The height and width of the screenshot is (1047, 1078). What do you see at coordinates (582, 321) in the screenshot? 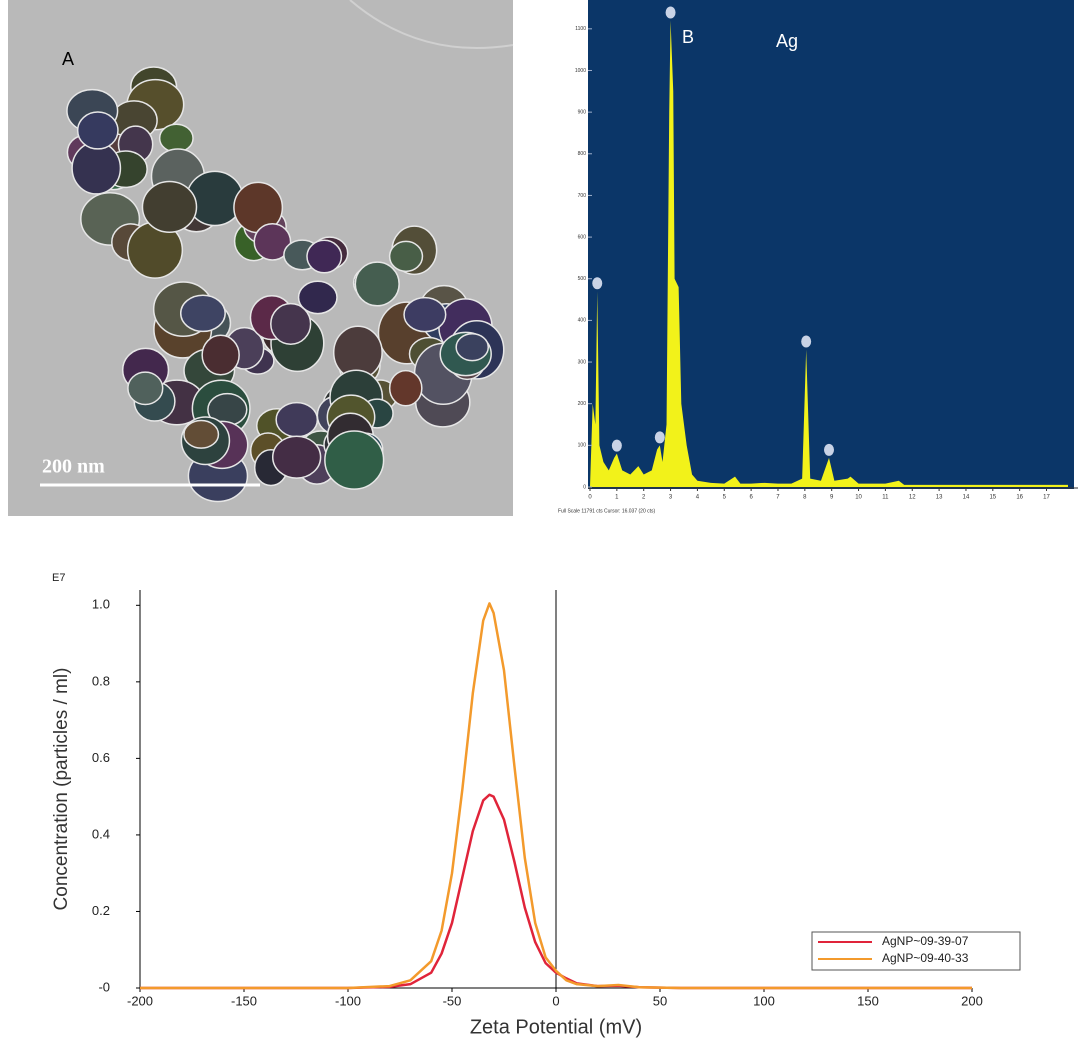
I see `y-tick-label: 400` at bounding box center [582, 321].